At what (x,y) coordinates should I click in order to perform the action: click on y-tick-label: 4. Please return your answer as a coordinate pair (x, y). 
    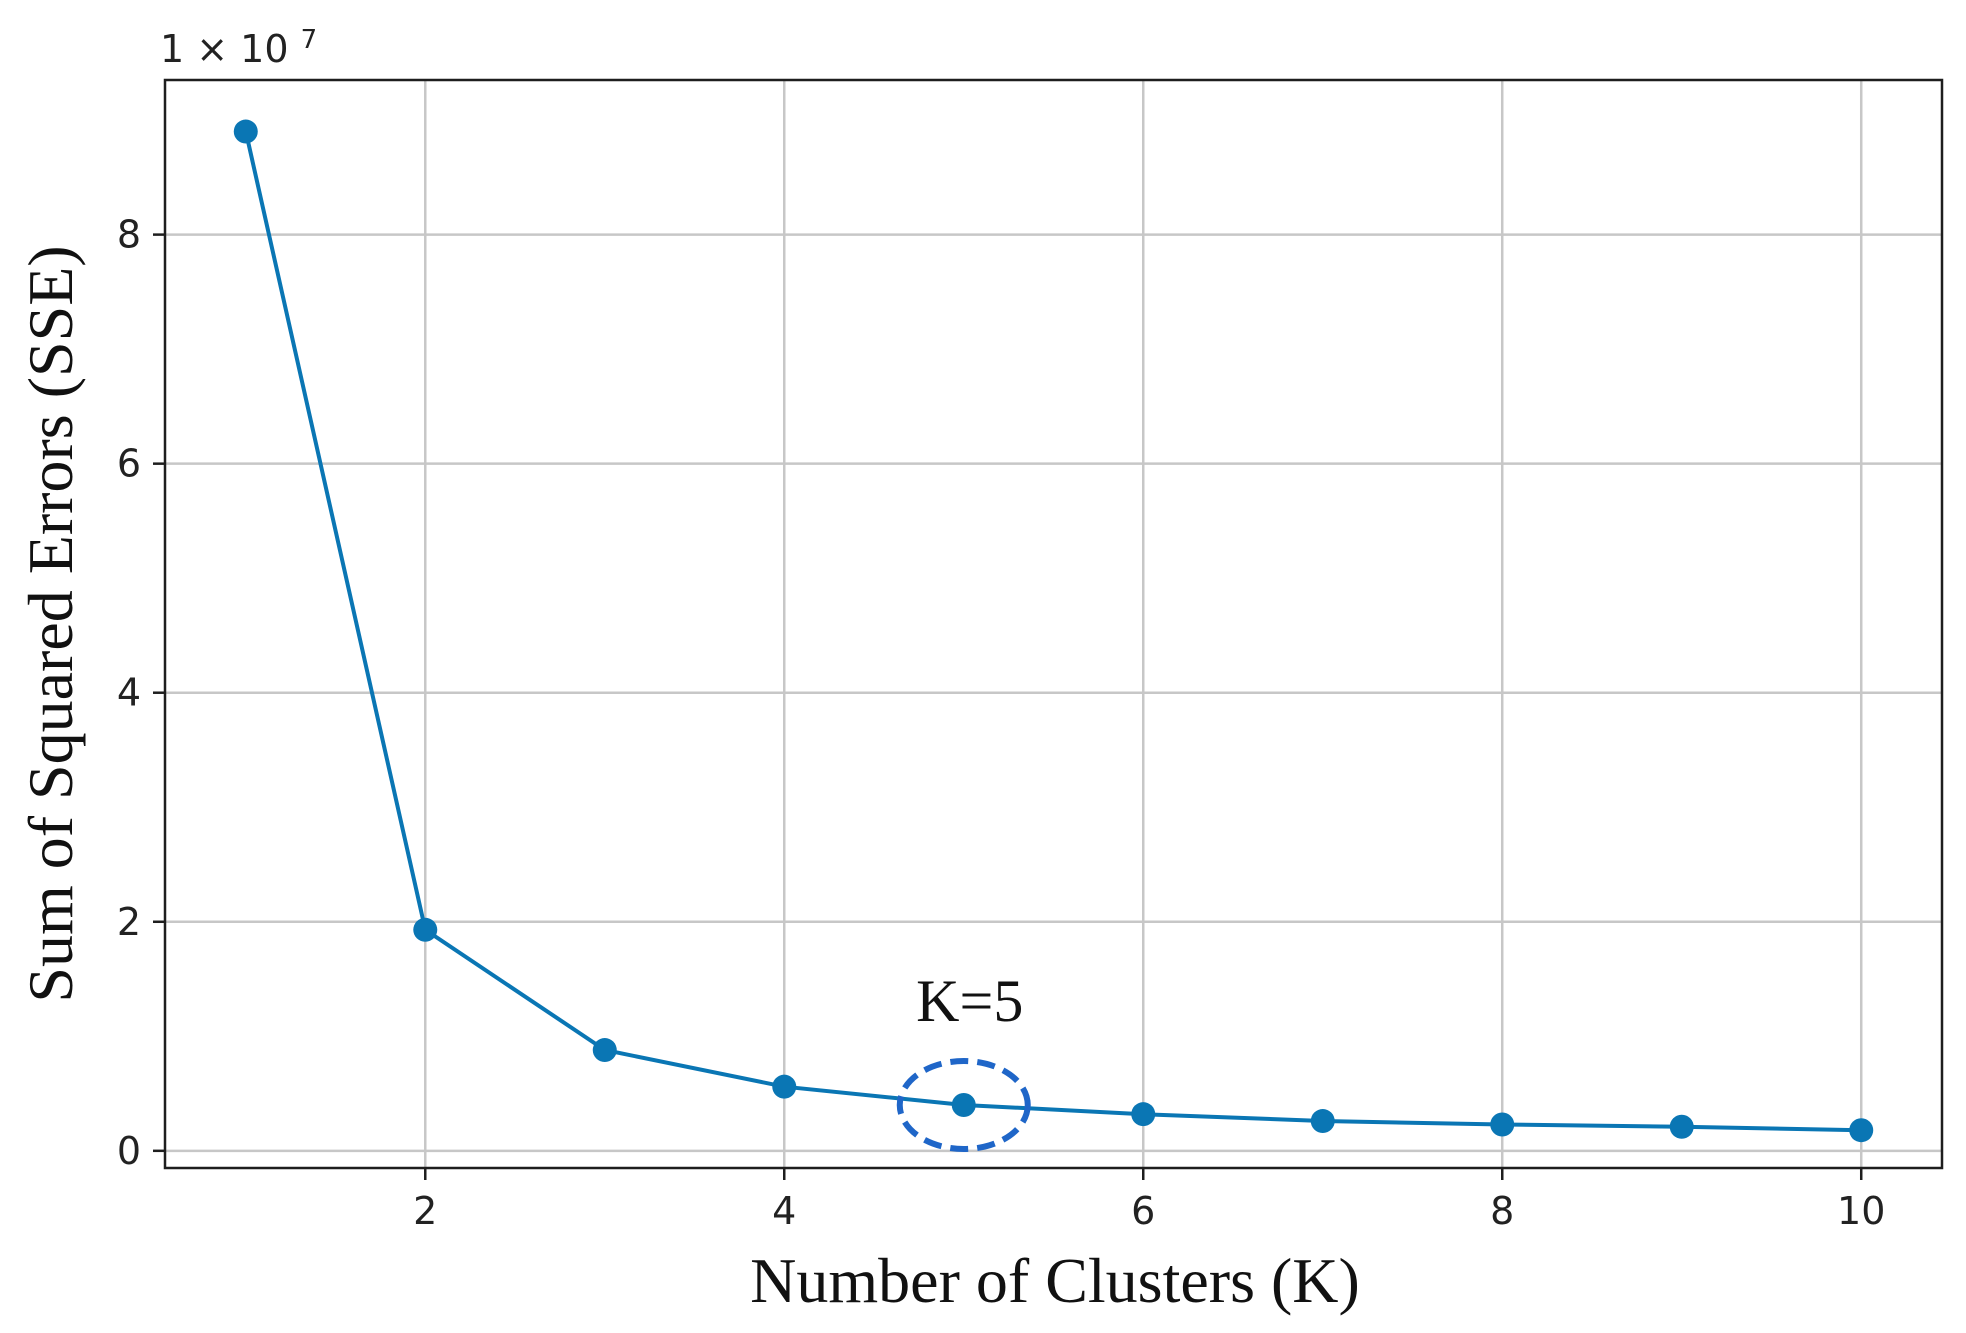
    Looking at the image, I should click on (129, 693).